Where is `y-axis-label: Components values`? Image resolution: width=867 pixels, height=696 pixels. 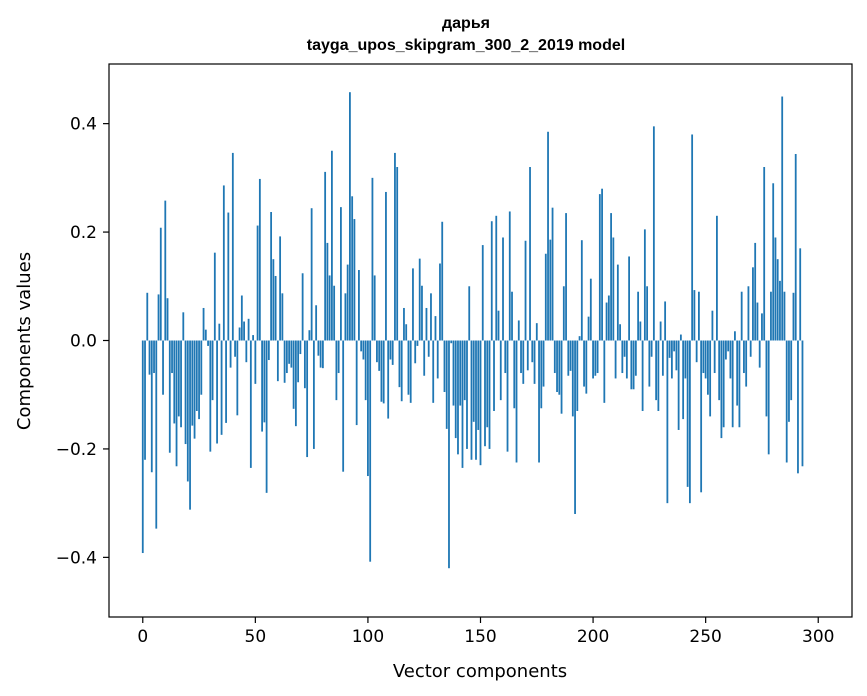 y-axis-label: Components values is located at coordinates (24, 341).